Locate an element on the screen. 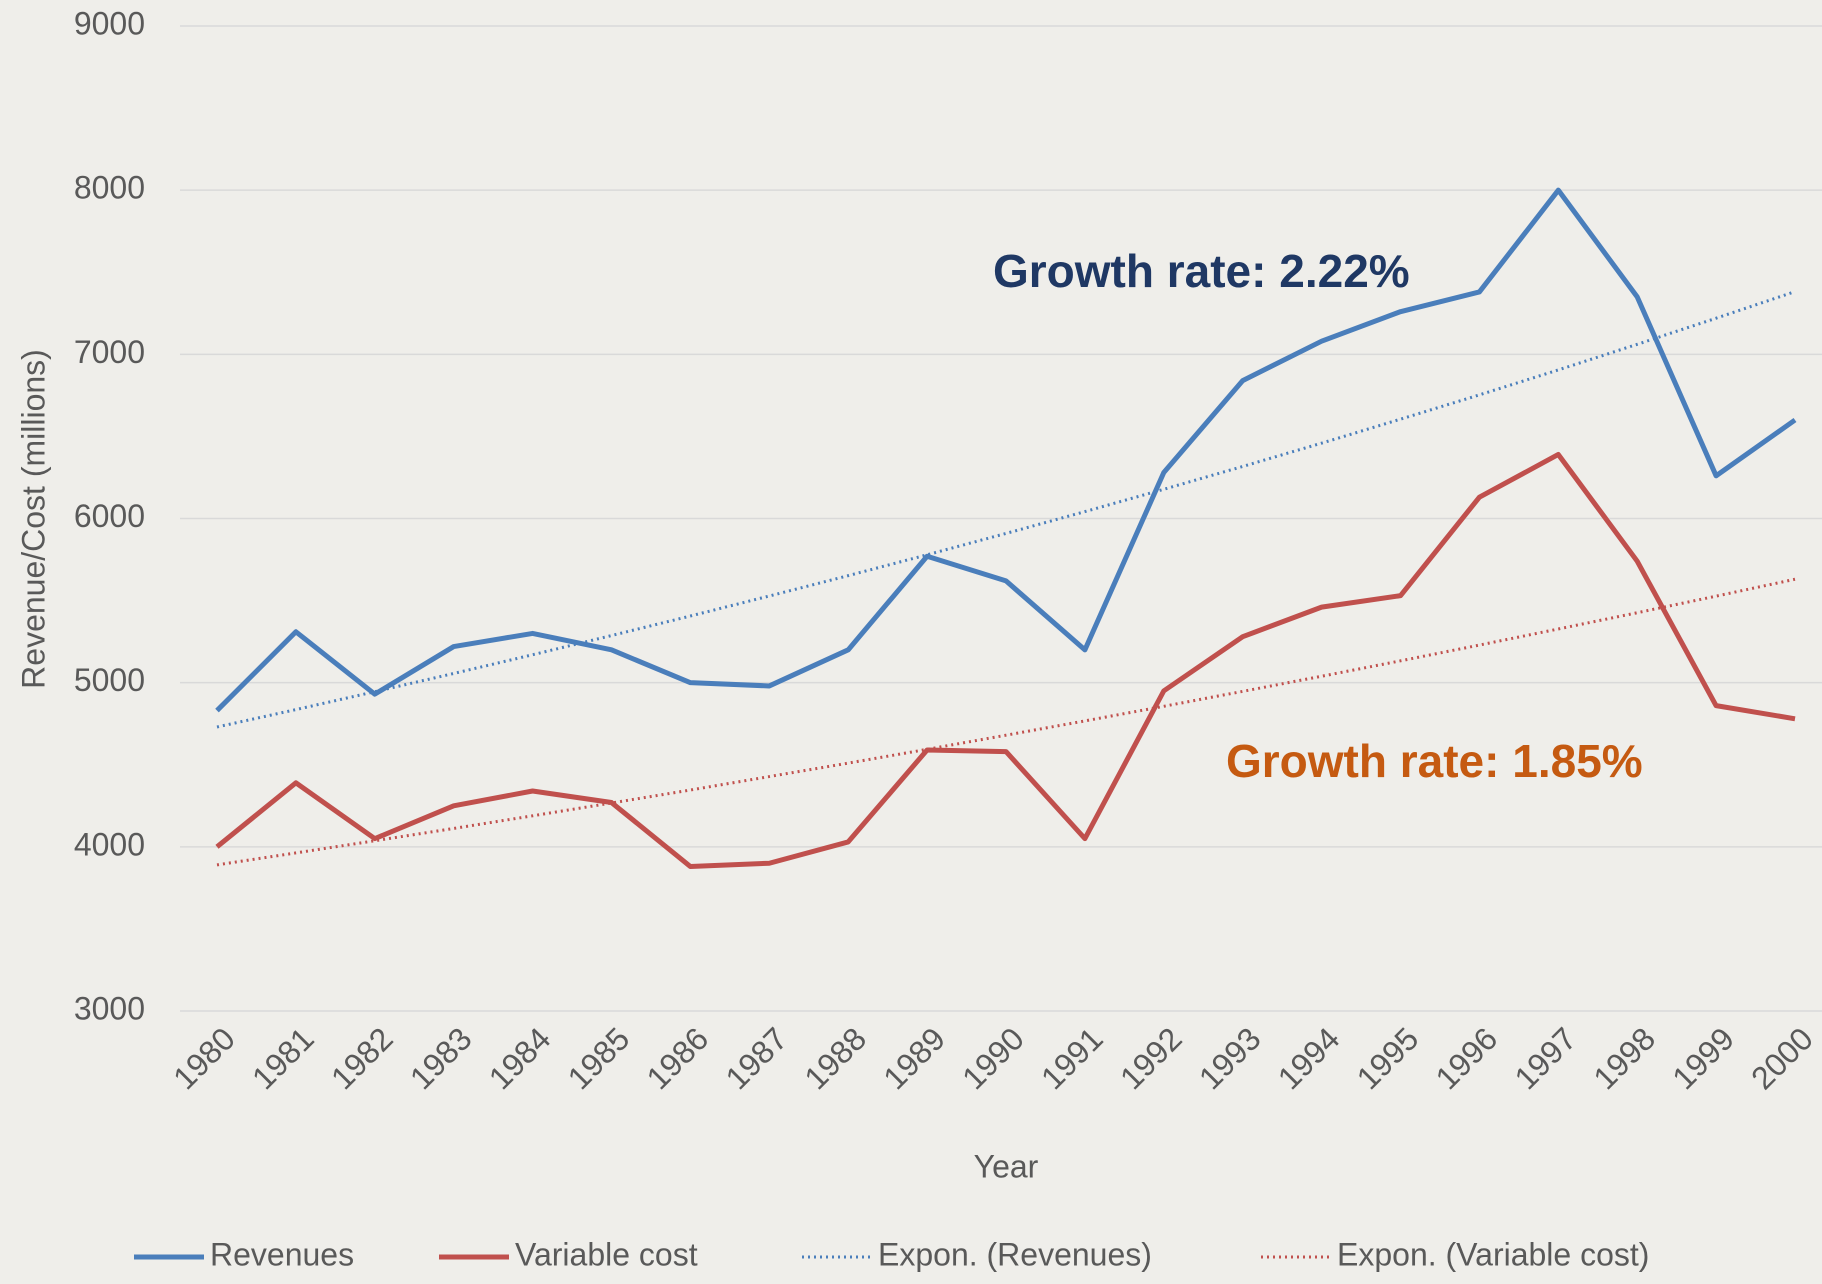  y-tick-label: 5000 is located at coordinates (109, 680).